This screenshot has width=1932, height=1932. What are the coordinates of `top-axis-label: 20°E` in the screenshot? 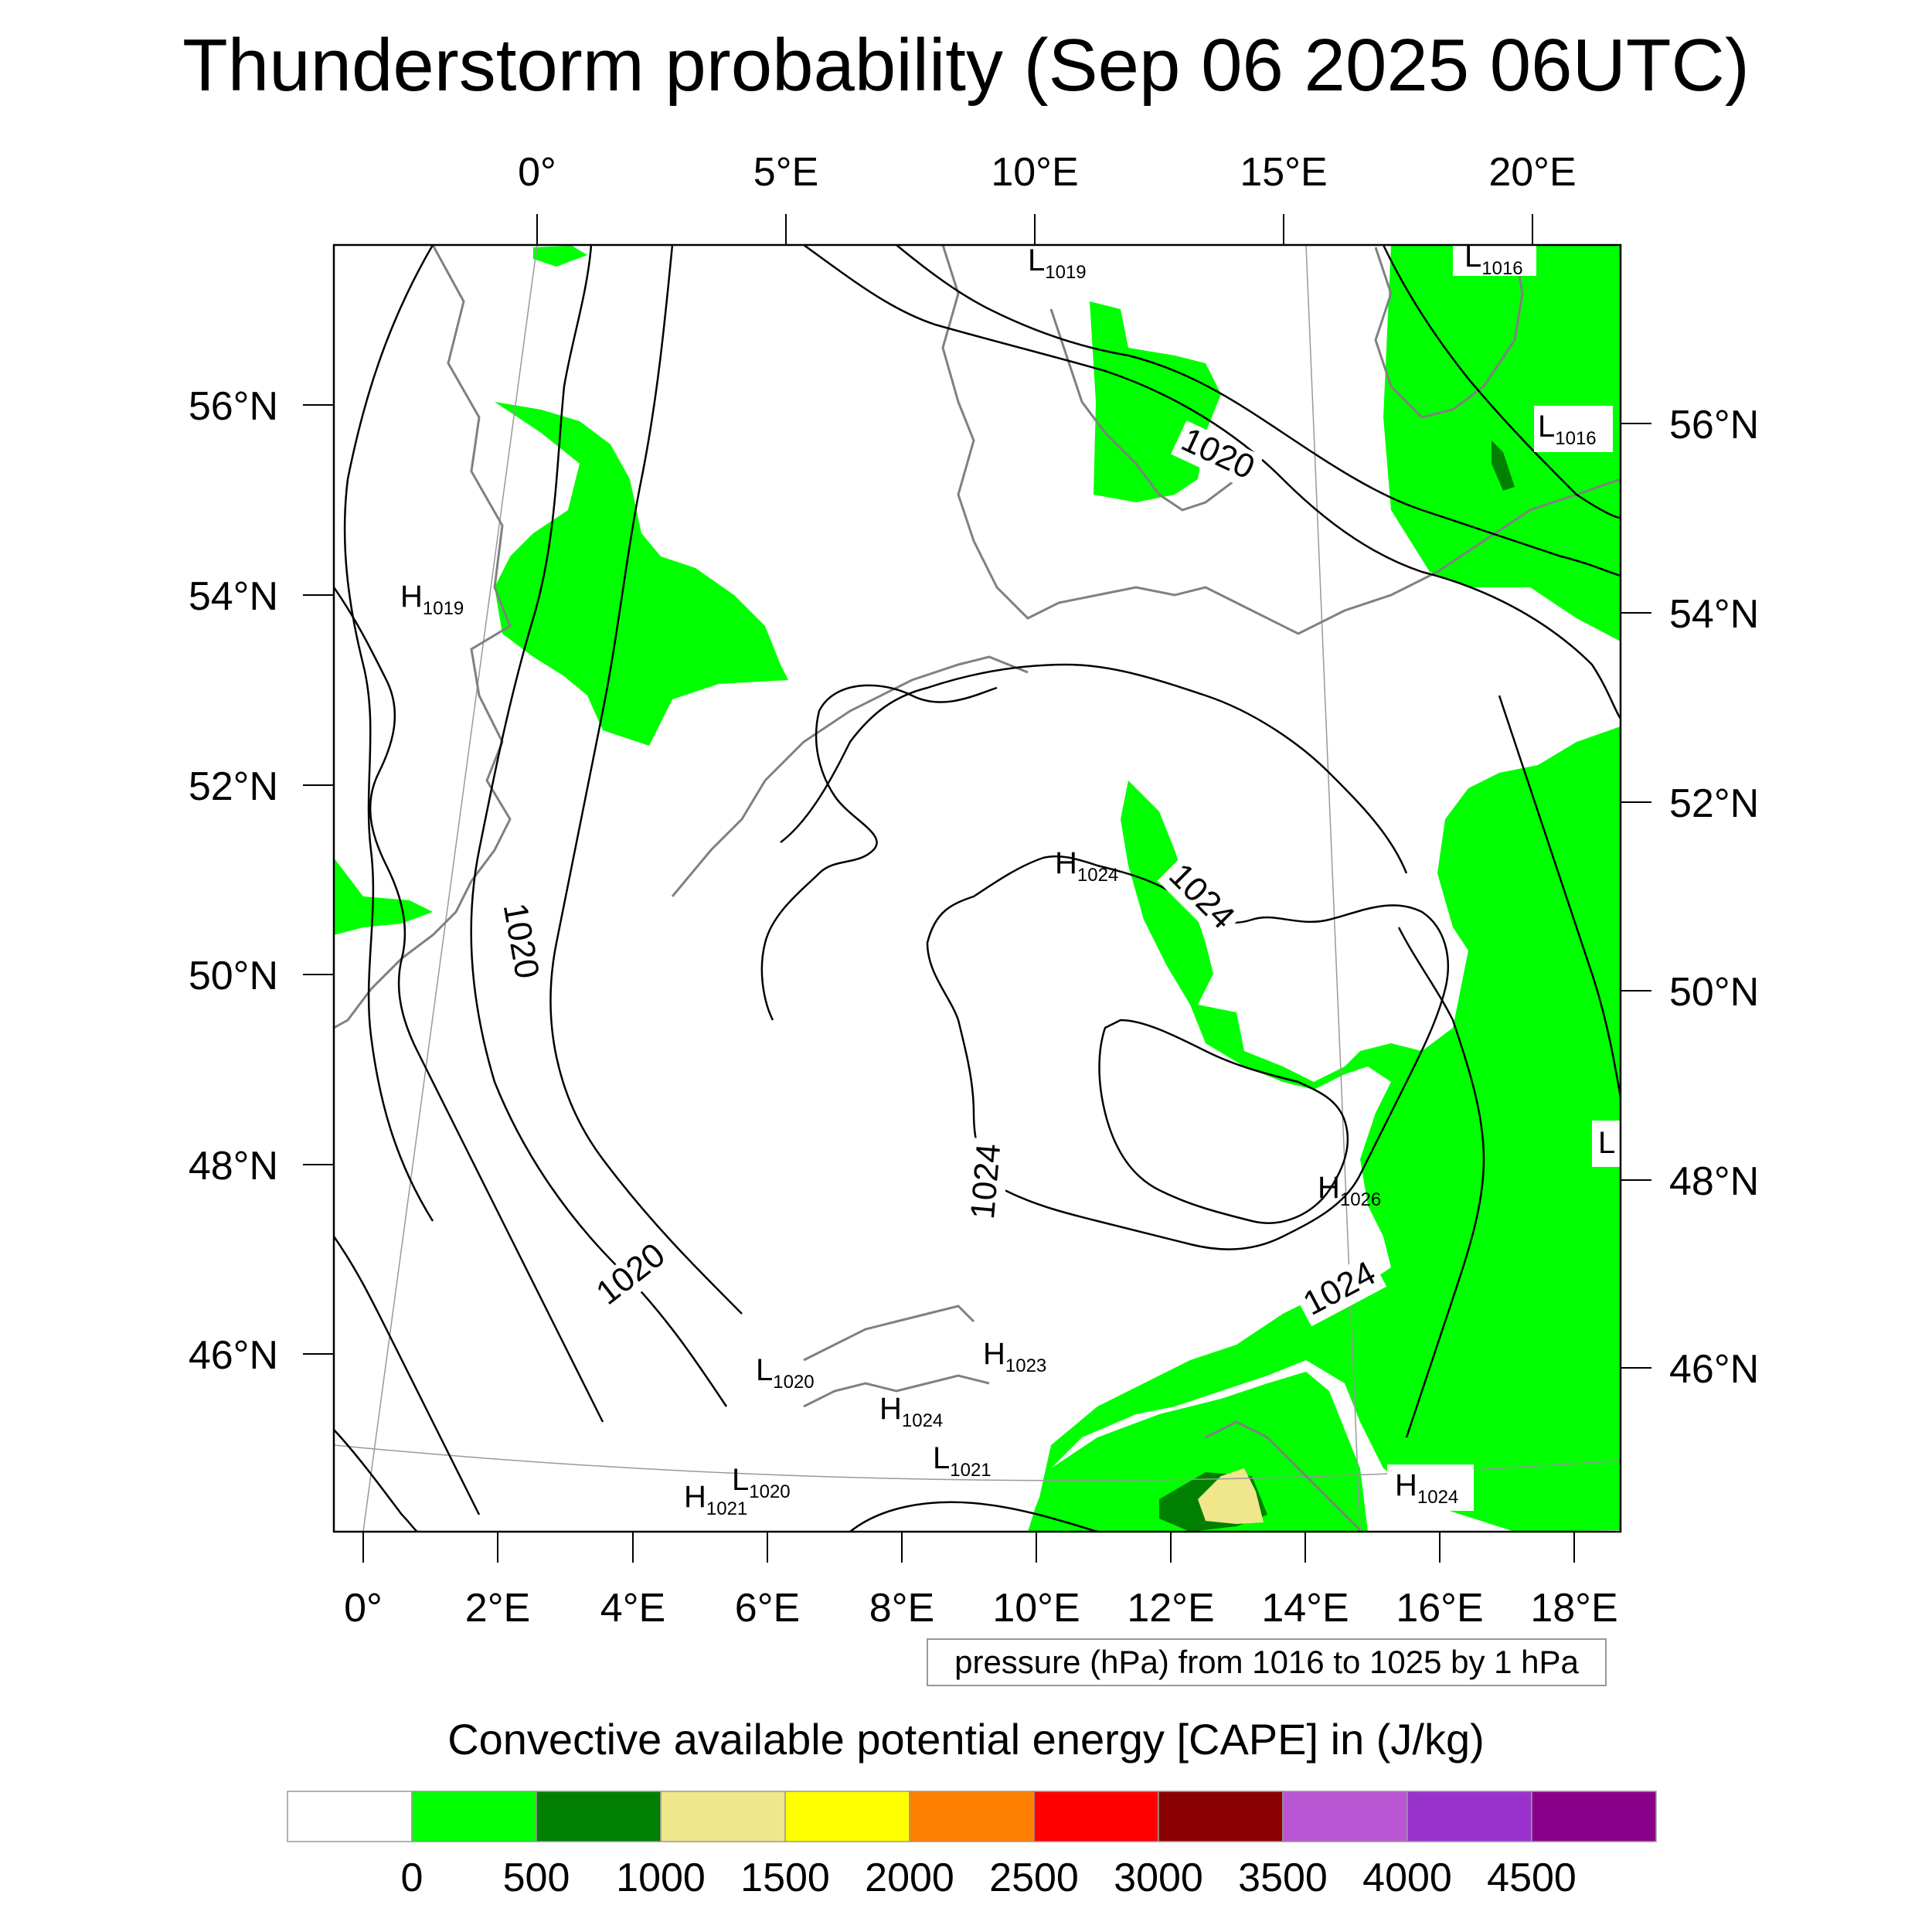 It's located at (1532, 173).